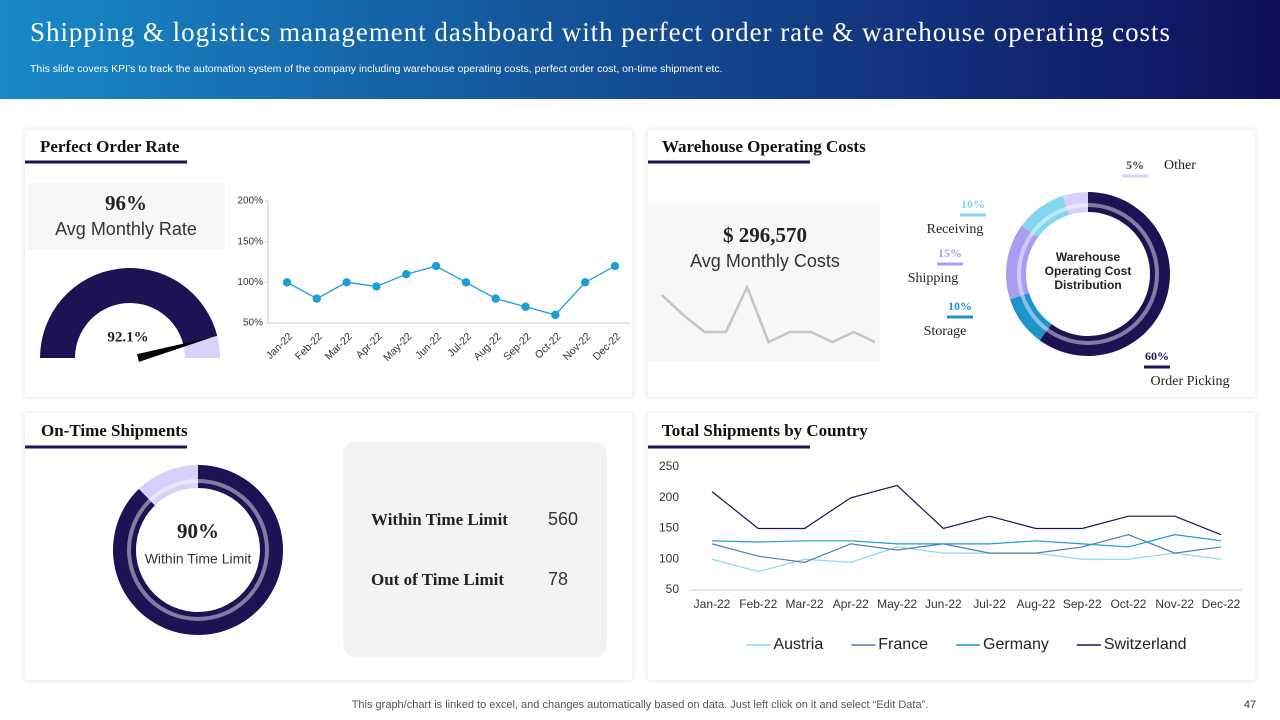  Describe the element at coordinates (765, 235) in the screenshot. I see `kpi-value: $ 296,570` at that location.